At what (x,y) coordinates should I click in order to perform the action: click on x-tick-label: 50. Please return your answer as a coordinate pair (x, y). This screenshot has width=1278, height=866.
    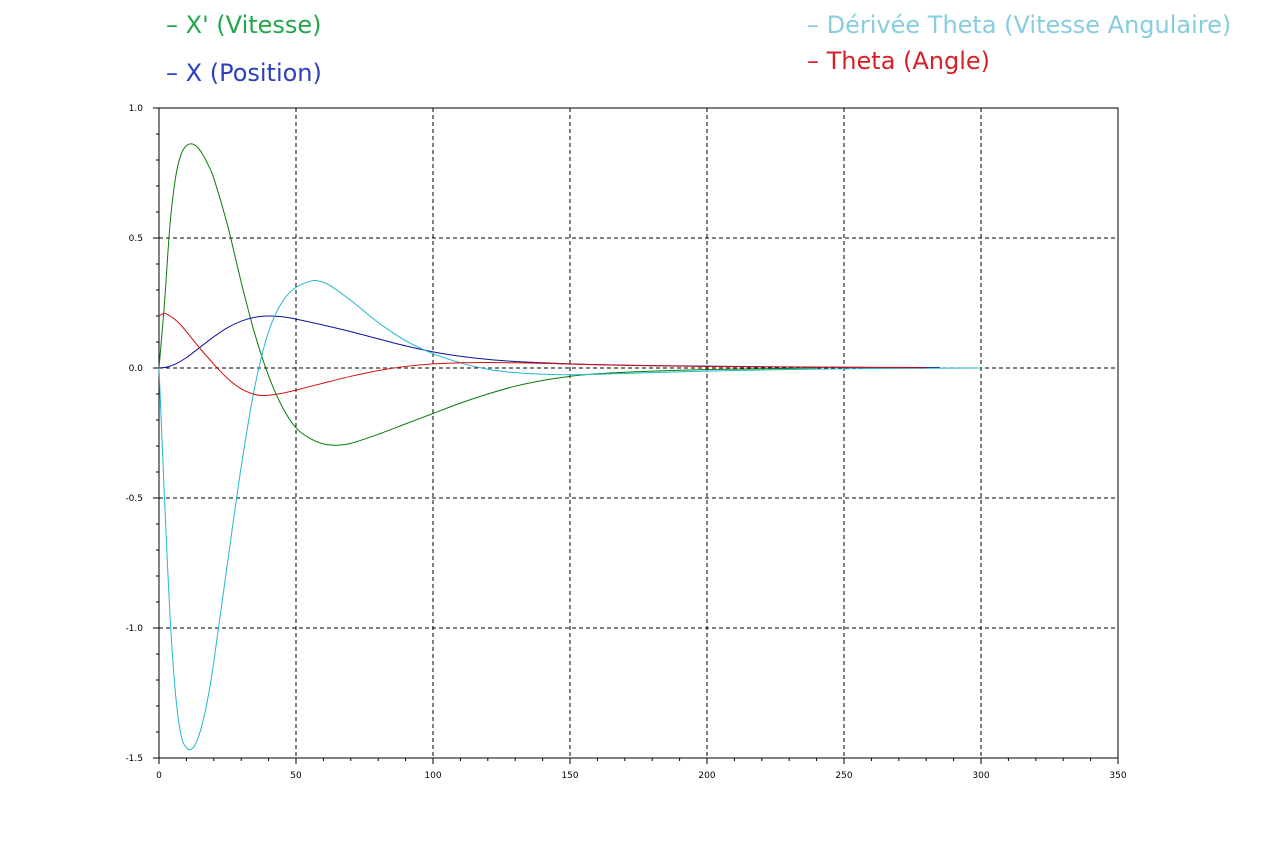
    Looking at the image, I should click on (296, 776).